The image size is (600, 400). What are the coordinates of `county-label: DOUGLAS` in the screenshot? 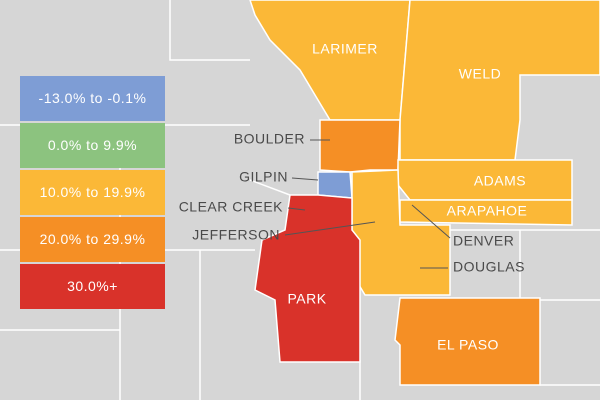 It's located at (489, 267).